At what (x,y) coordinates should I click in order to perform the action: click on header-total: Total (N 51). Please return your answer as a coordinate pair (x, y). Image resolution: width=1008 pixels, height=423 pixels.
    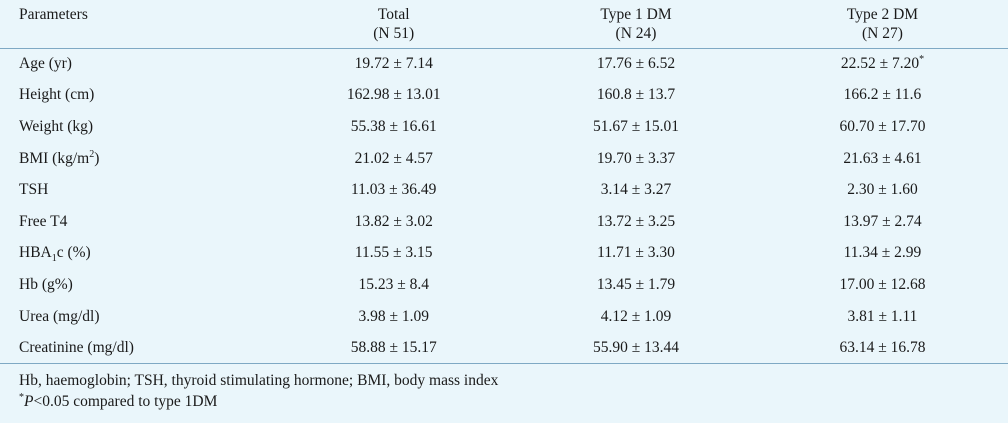
    Looking at the image, I should click on (394, 24).